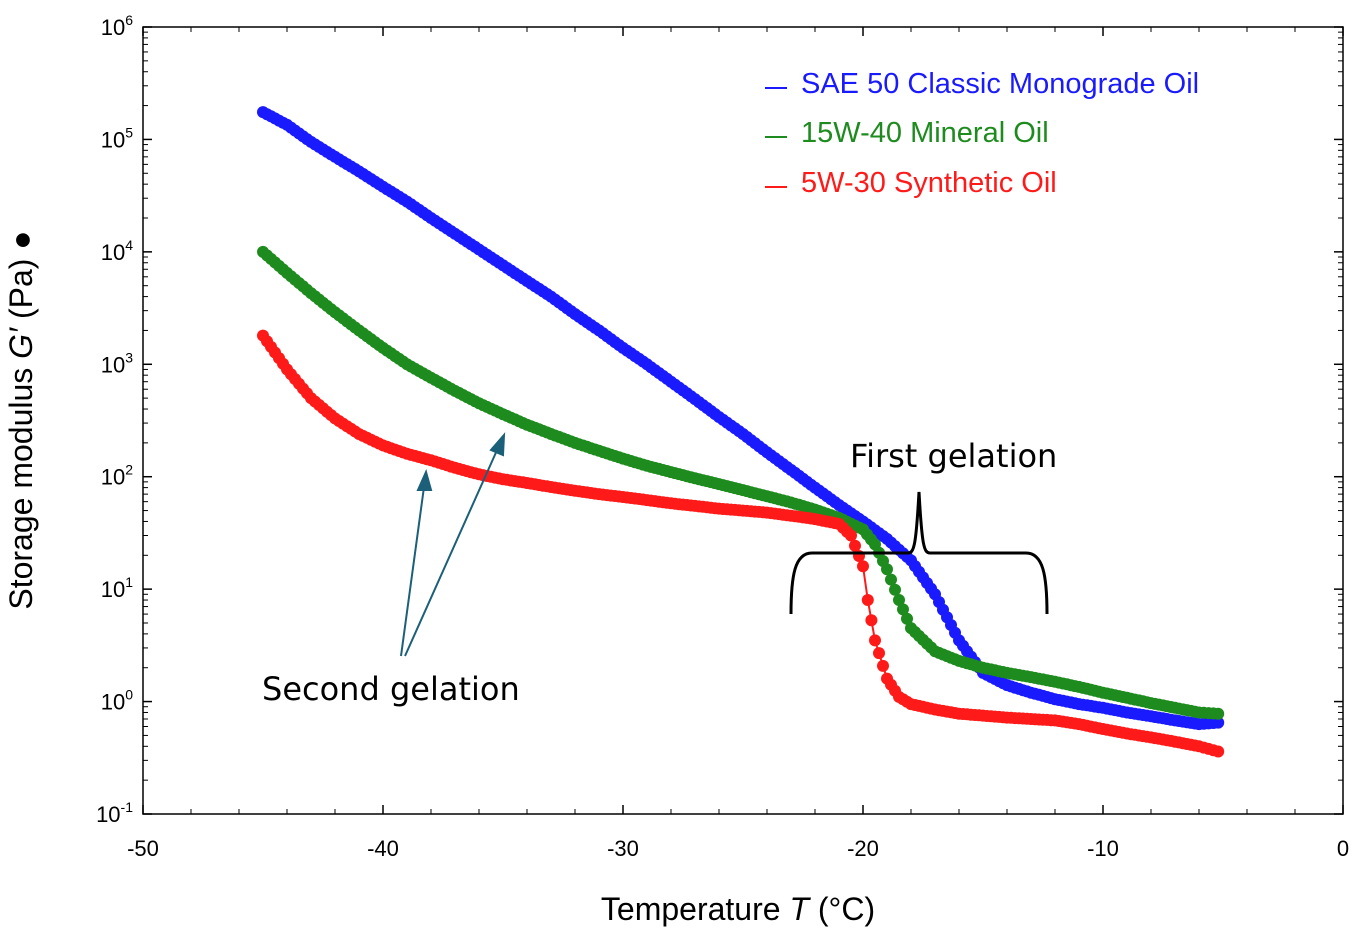  I want to click on x-tick-label: -30, so click(623, 848).